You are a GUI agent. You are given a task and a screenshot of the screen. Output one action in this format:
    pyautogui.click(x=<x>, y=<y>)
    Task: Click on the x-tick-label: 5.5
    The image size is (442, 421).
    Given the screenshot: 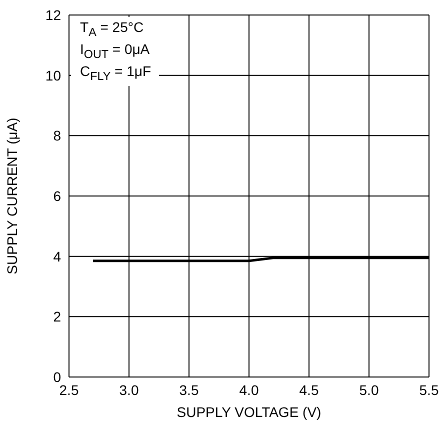 What is the action you would take?
    pyautogui.click(x=429, y=390)
    